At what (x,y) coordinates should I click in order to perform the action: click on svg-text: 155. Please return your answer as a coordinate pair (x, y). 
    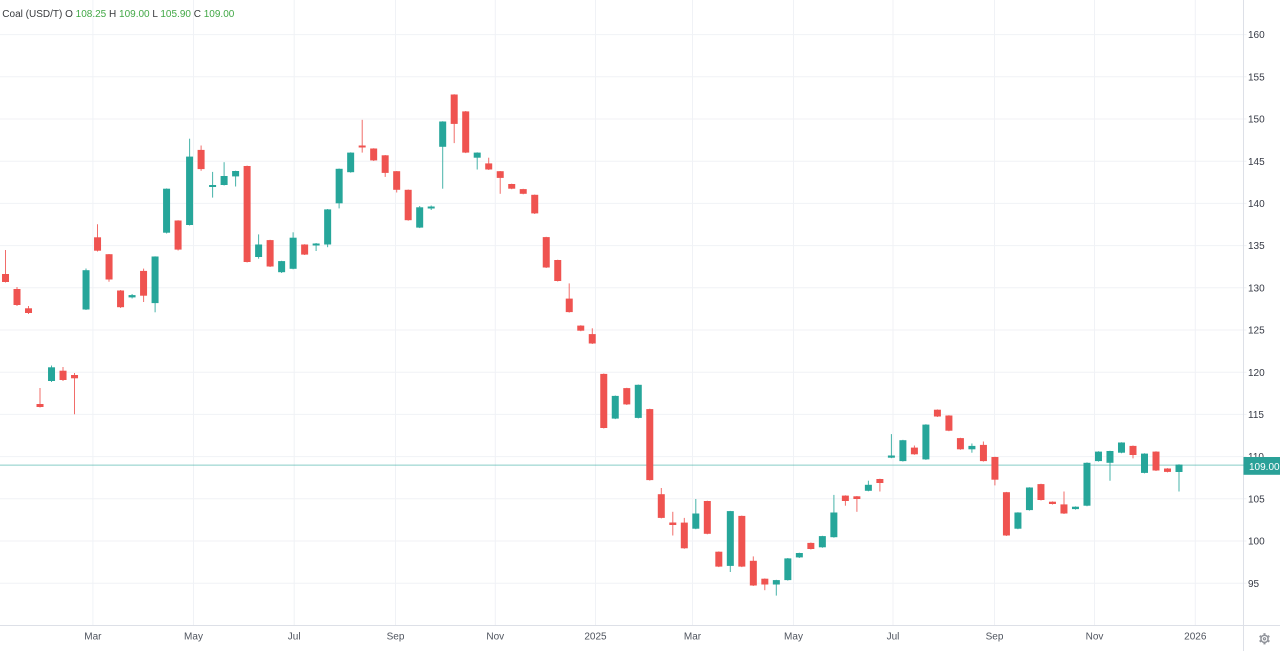
    Looking at the image, I should click on (1256, 77).